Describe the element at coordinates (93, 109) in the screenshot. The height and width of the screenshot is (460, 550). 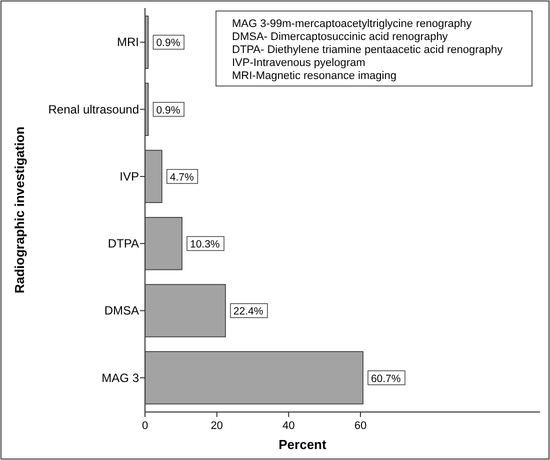
I see `y-tick-label: Renal ultrasound` at that location.